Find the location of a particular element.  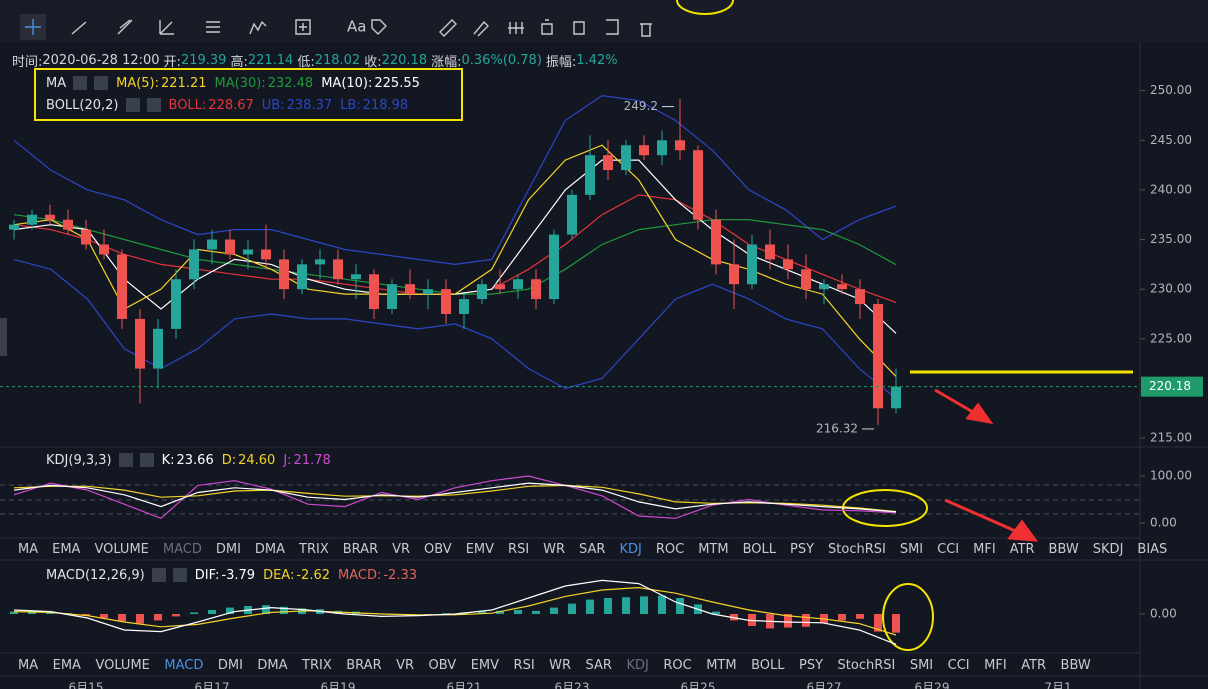

indicator-tab: BIAS is located at coordinates (1152, 549).